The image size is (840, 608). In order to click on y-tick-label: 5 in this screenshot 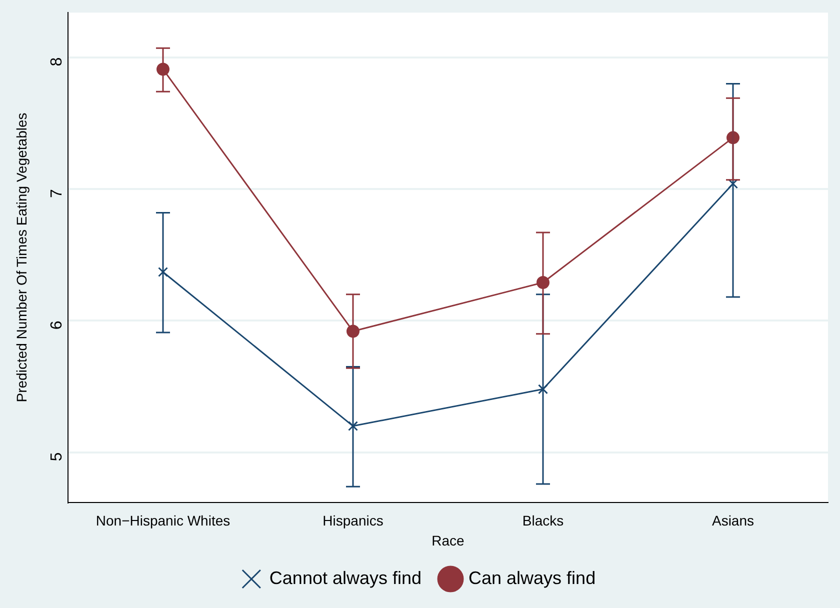, I will do `click(57, 457)`.